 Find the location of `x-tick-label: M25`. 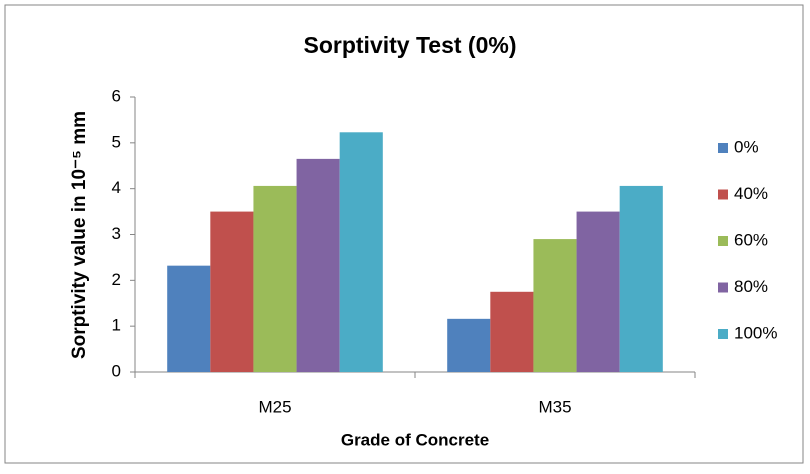

x-tick-label: M25 is located at coordinates (274, 406).